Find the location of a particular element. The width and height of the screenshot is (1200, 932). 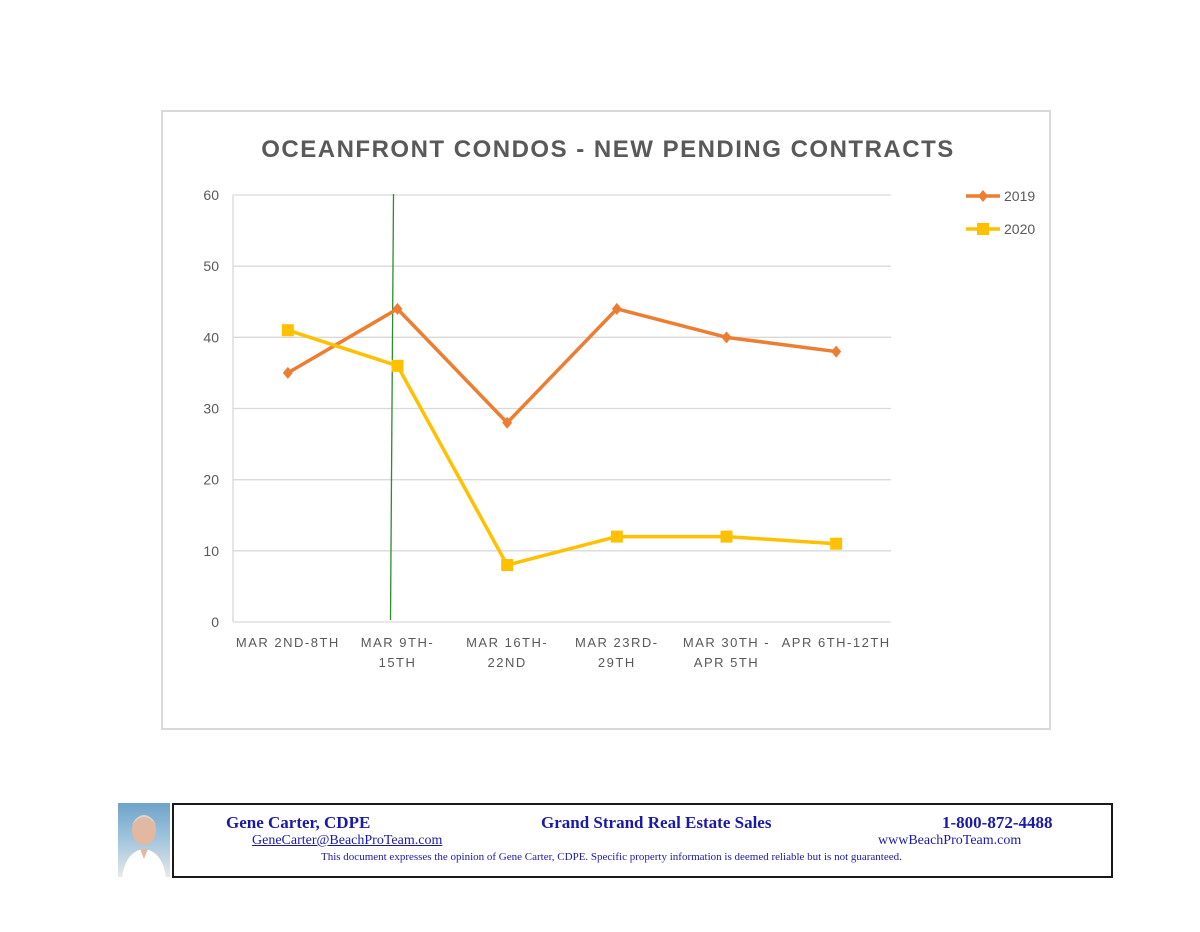

y-tick-label: 50 is located at coordinates (211, 266).